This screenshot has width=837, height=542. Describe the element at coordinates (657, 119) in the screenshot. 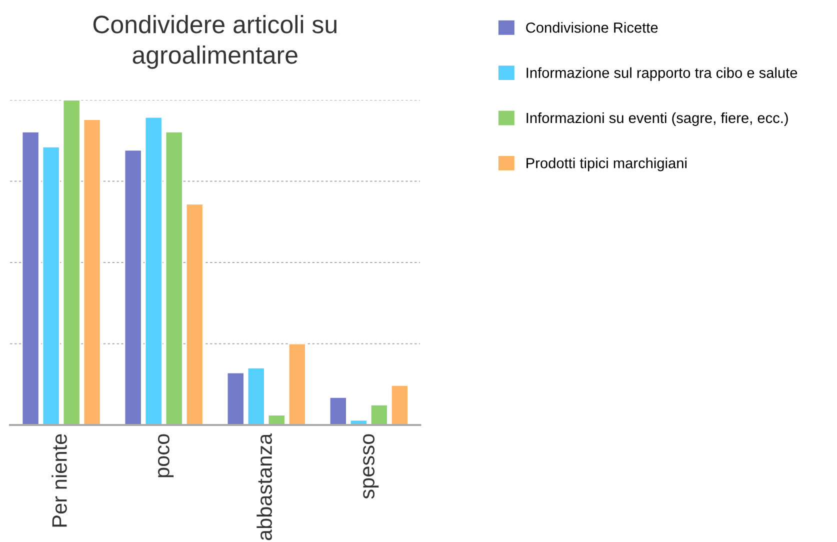

I see `legend-label: Informazioni su eventi (sagre, fiere, ecc.)` at that location.